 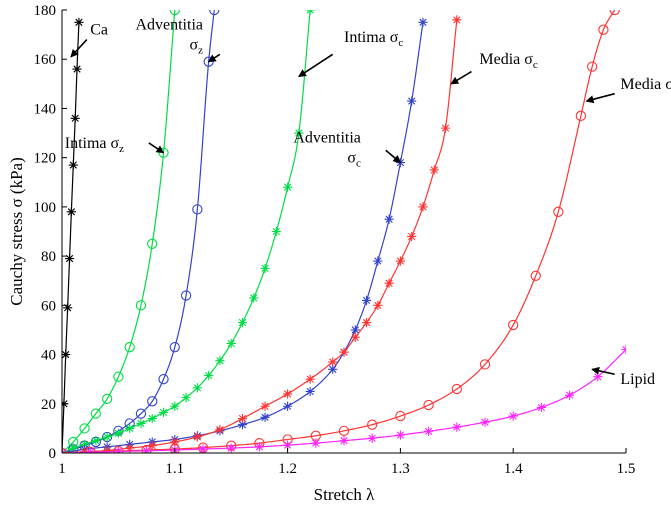 What do you see at coordinates (344, 494) in the screenshot?
I see `x-axis-title: Stretch λ` at bounding box center [344, 494].